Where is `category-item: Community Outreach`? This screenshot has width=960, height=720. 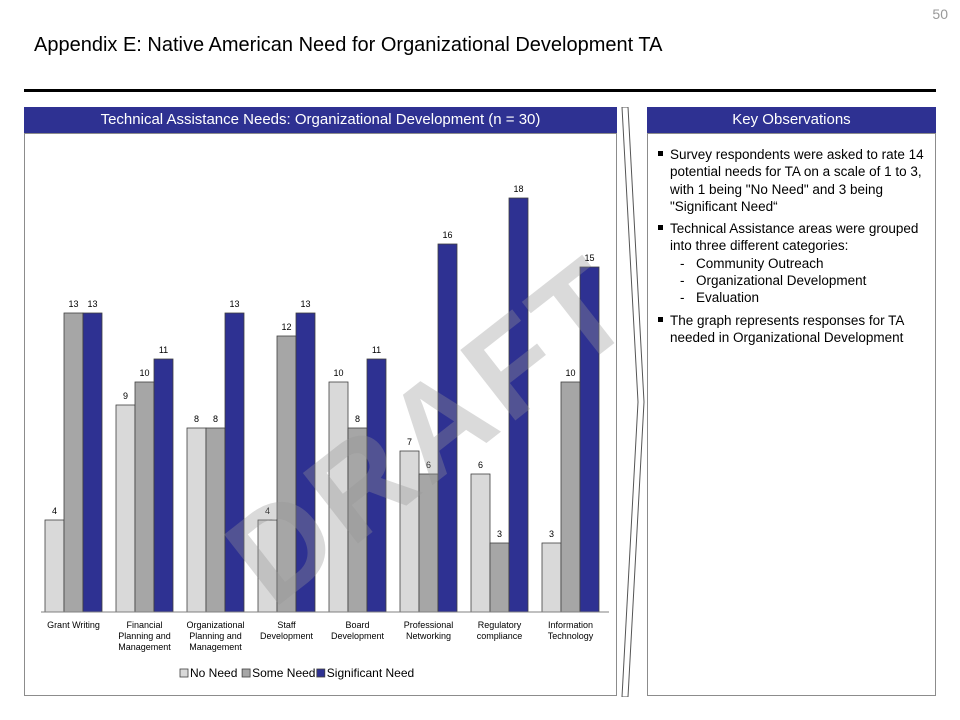
category-item: Community Outreach is located at coordinates (798, 264).